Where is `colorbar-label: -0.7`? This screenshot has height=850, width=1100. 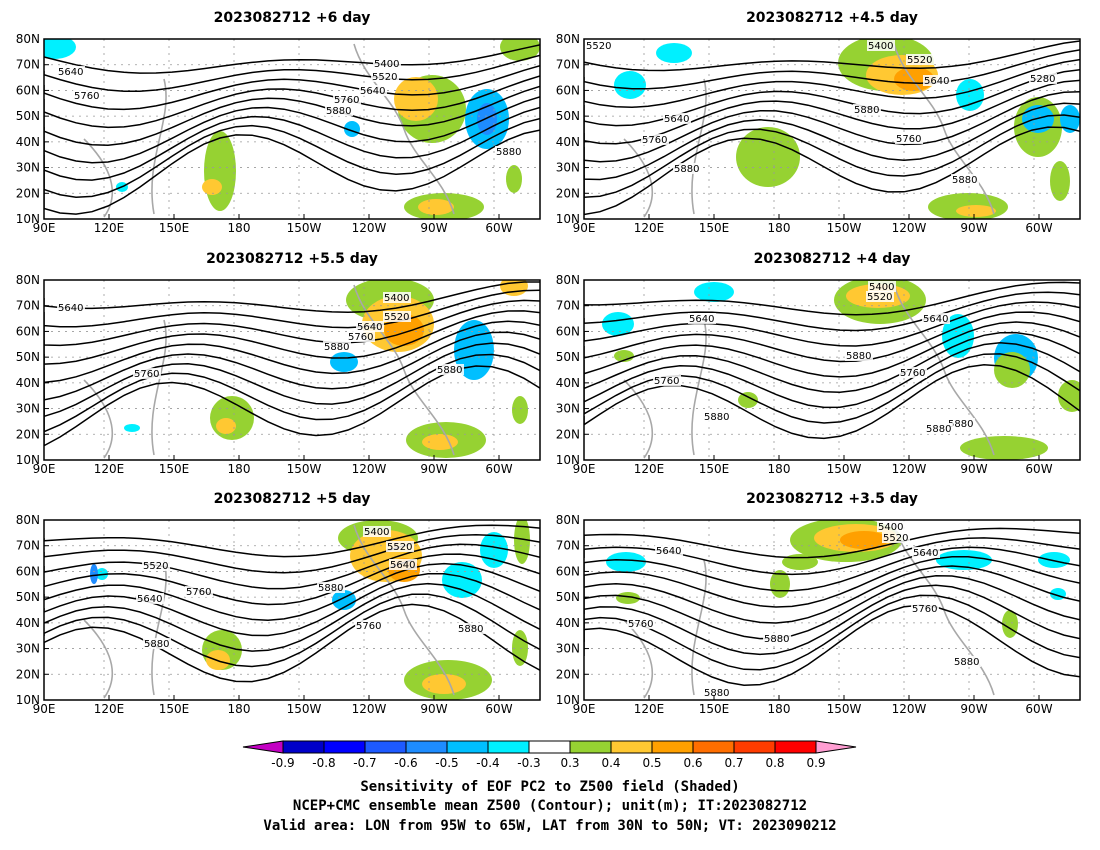
colorbar-label: -0.7 is located at coordinates (364, 763).